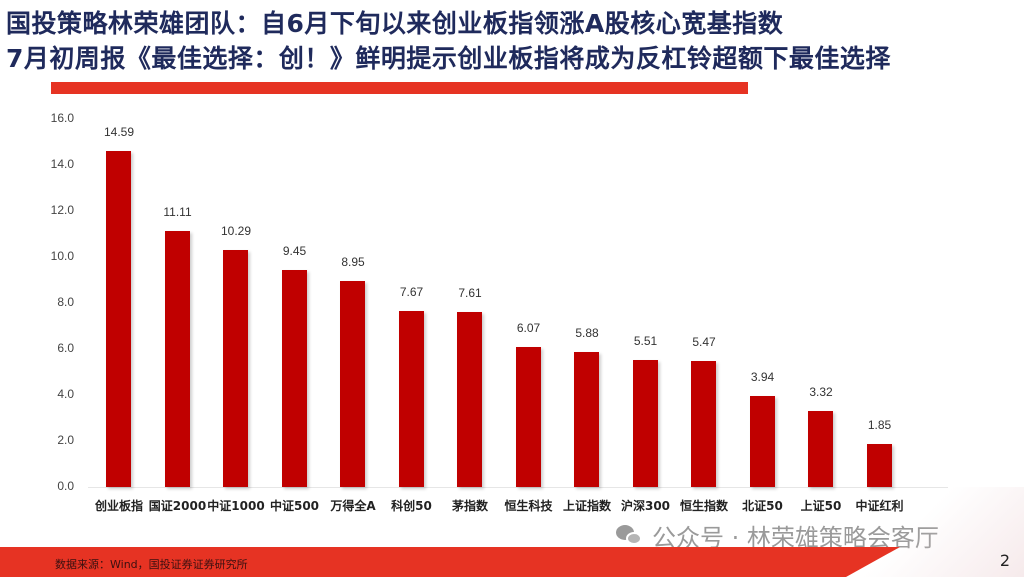 The width and height of the screenshot is (1024, 577). What do you see at coordinates (586, 506) in the screenshot?
I see `category-label: 上证指数` at bounding box center [586, 506].